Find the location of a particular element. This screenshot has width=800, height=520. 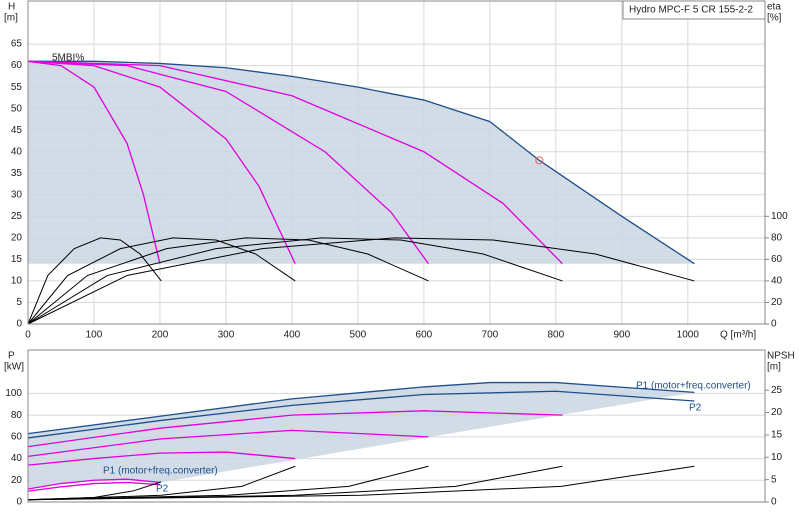

y-tick-label: 10 is located at coordinates (17, 281).